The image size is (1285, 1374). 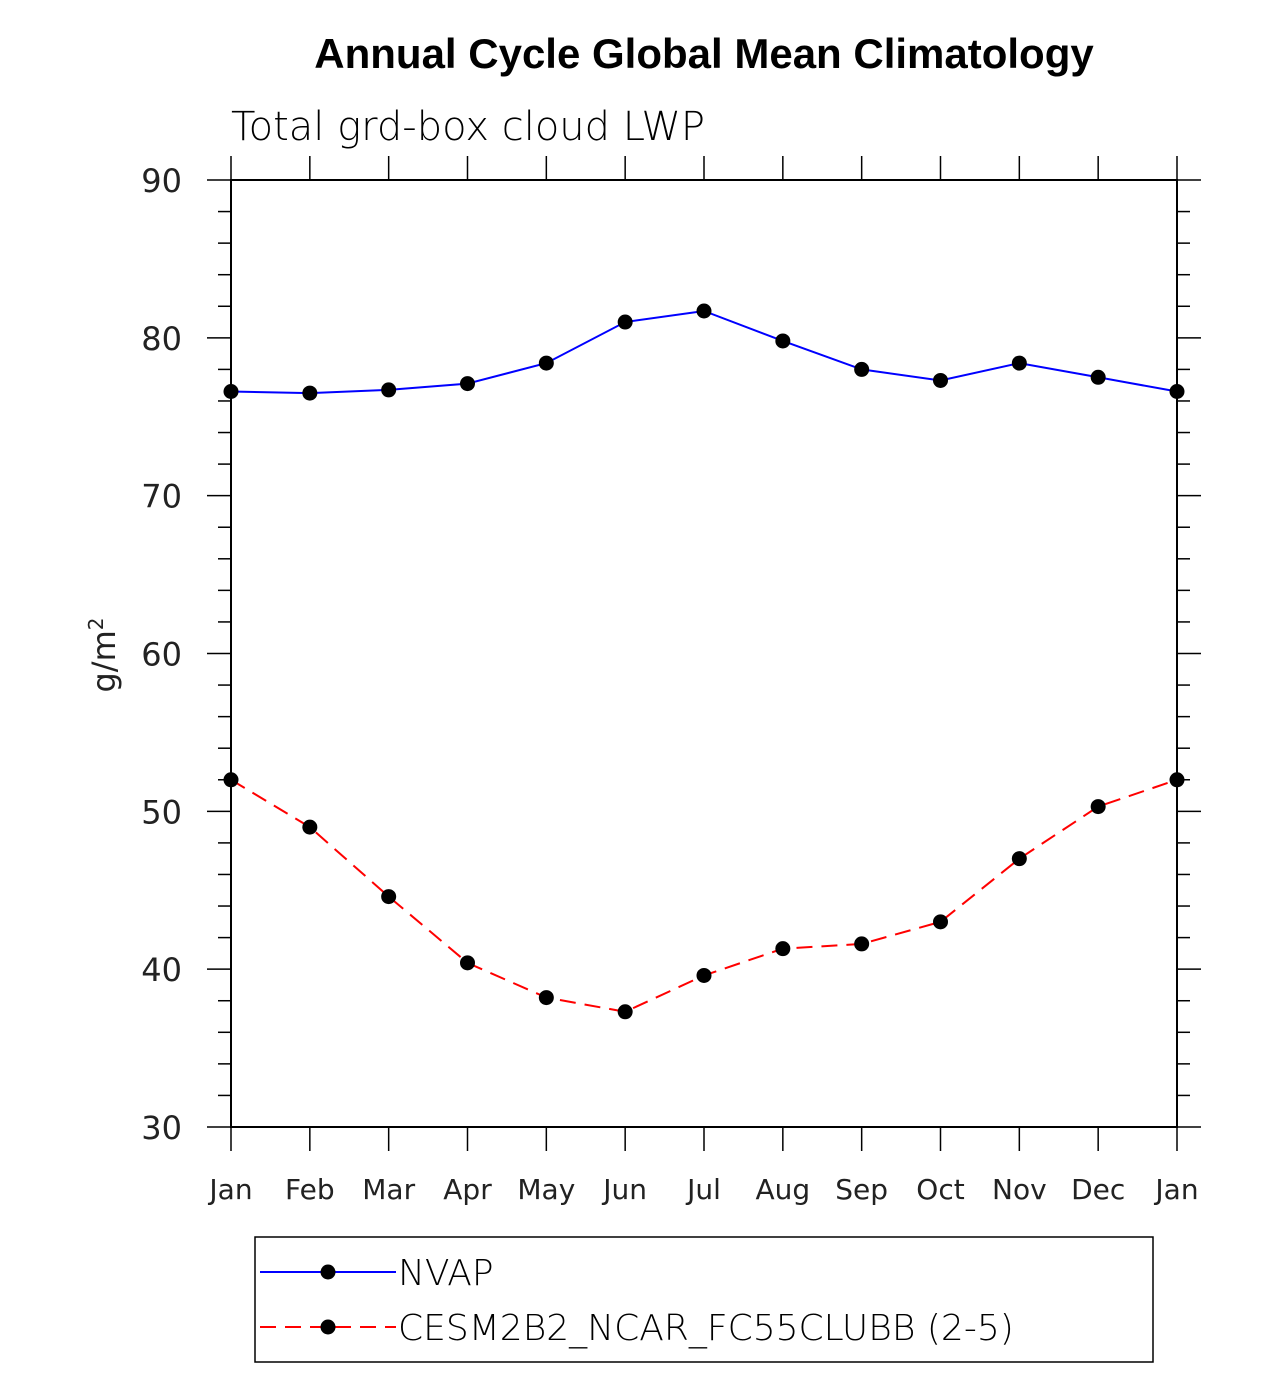 What do you see at coordinates (161, 181) in the screenshot?
I see `y-tick-label: 90` at bounding box center [161, 181].